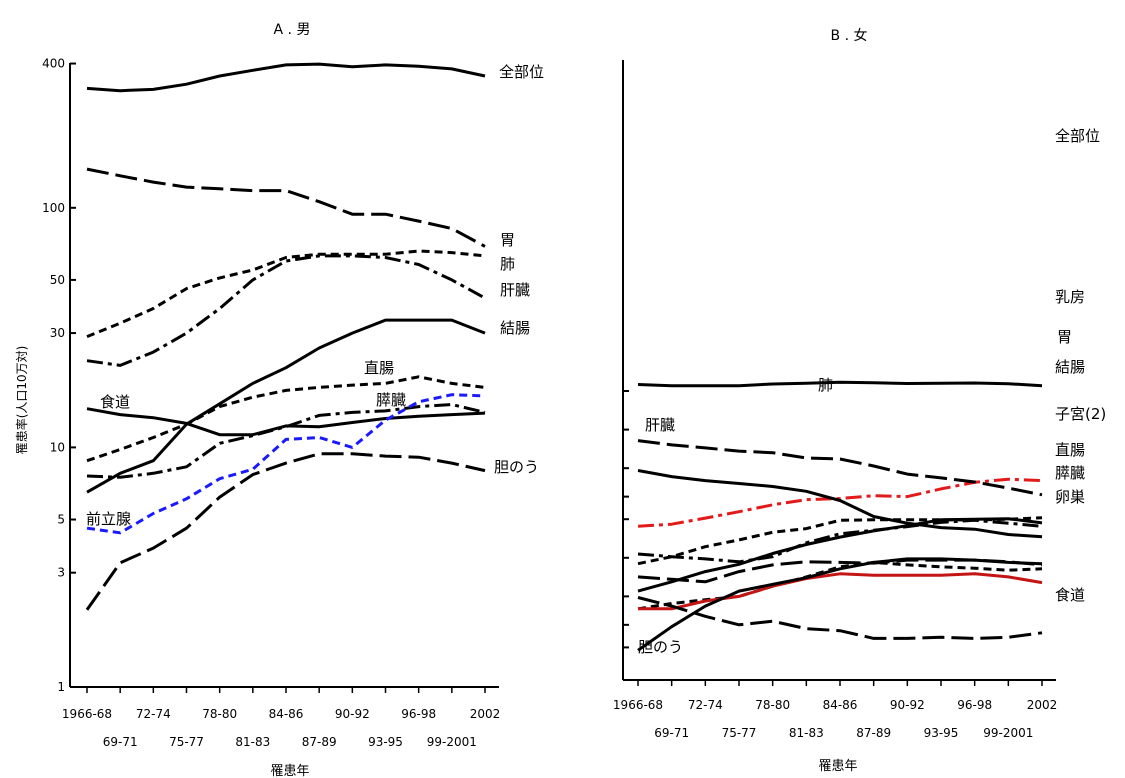 Image resolution: width=1125 pixels, height=778 pixels. I want to click on panel-b-xlabel: 罹患年, so click(837, 766).